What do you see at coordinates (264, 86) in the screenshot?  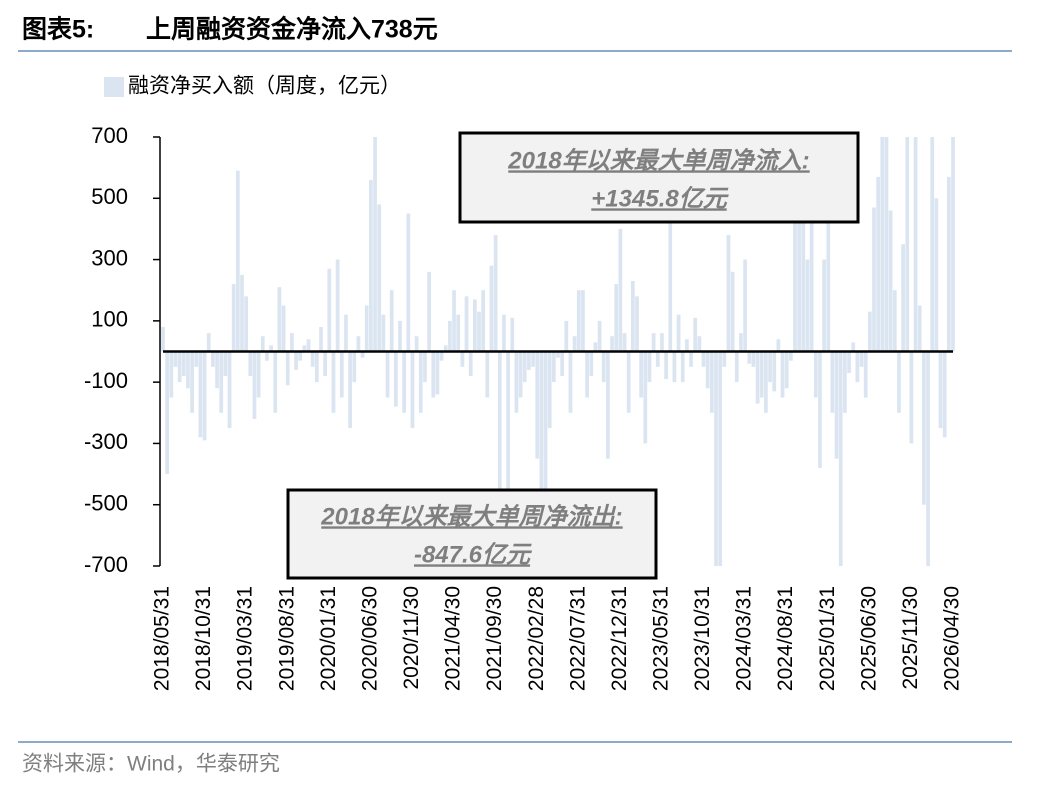 I see `legend-label: 融资净买入额（周度，亿元）` at bounding box center [264, 86].